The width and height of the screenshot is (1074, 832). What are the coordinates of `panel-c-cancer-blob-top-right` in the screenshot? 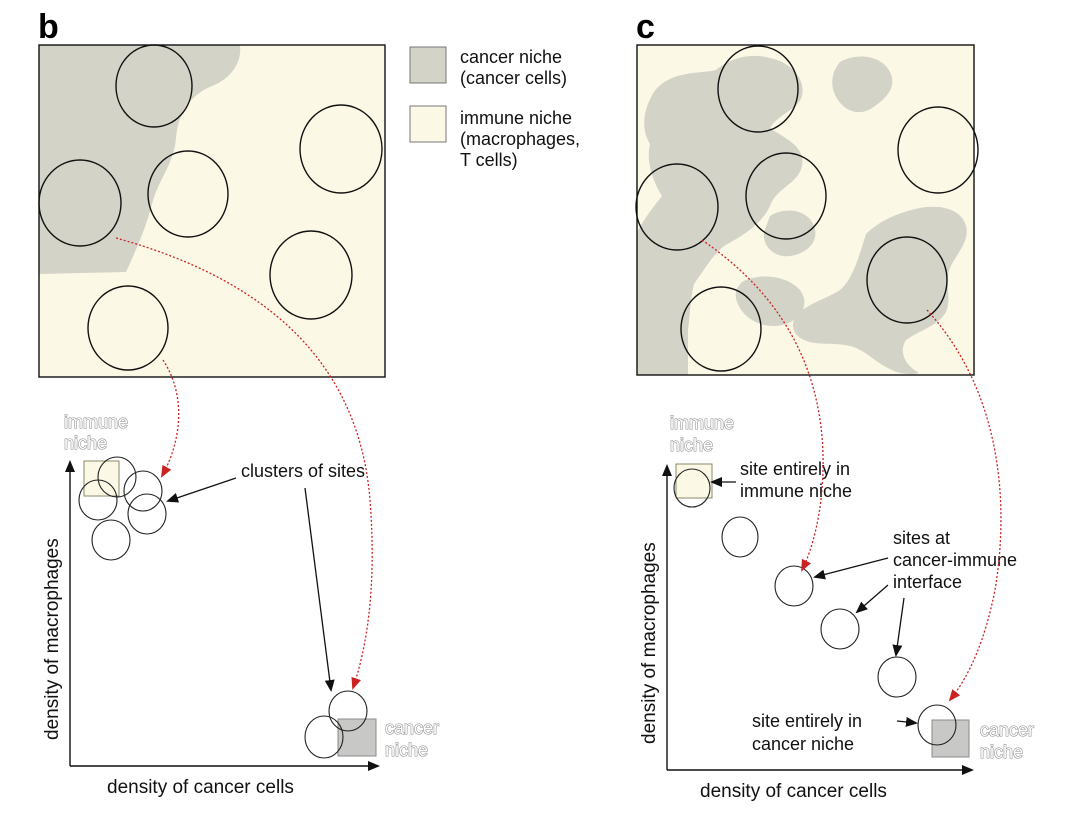 It's located at (862, 84).